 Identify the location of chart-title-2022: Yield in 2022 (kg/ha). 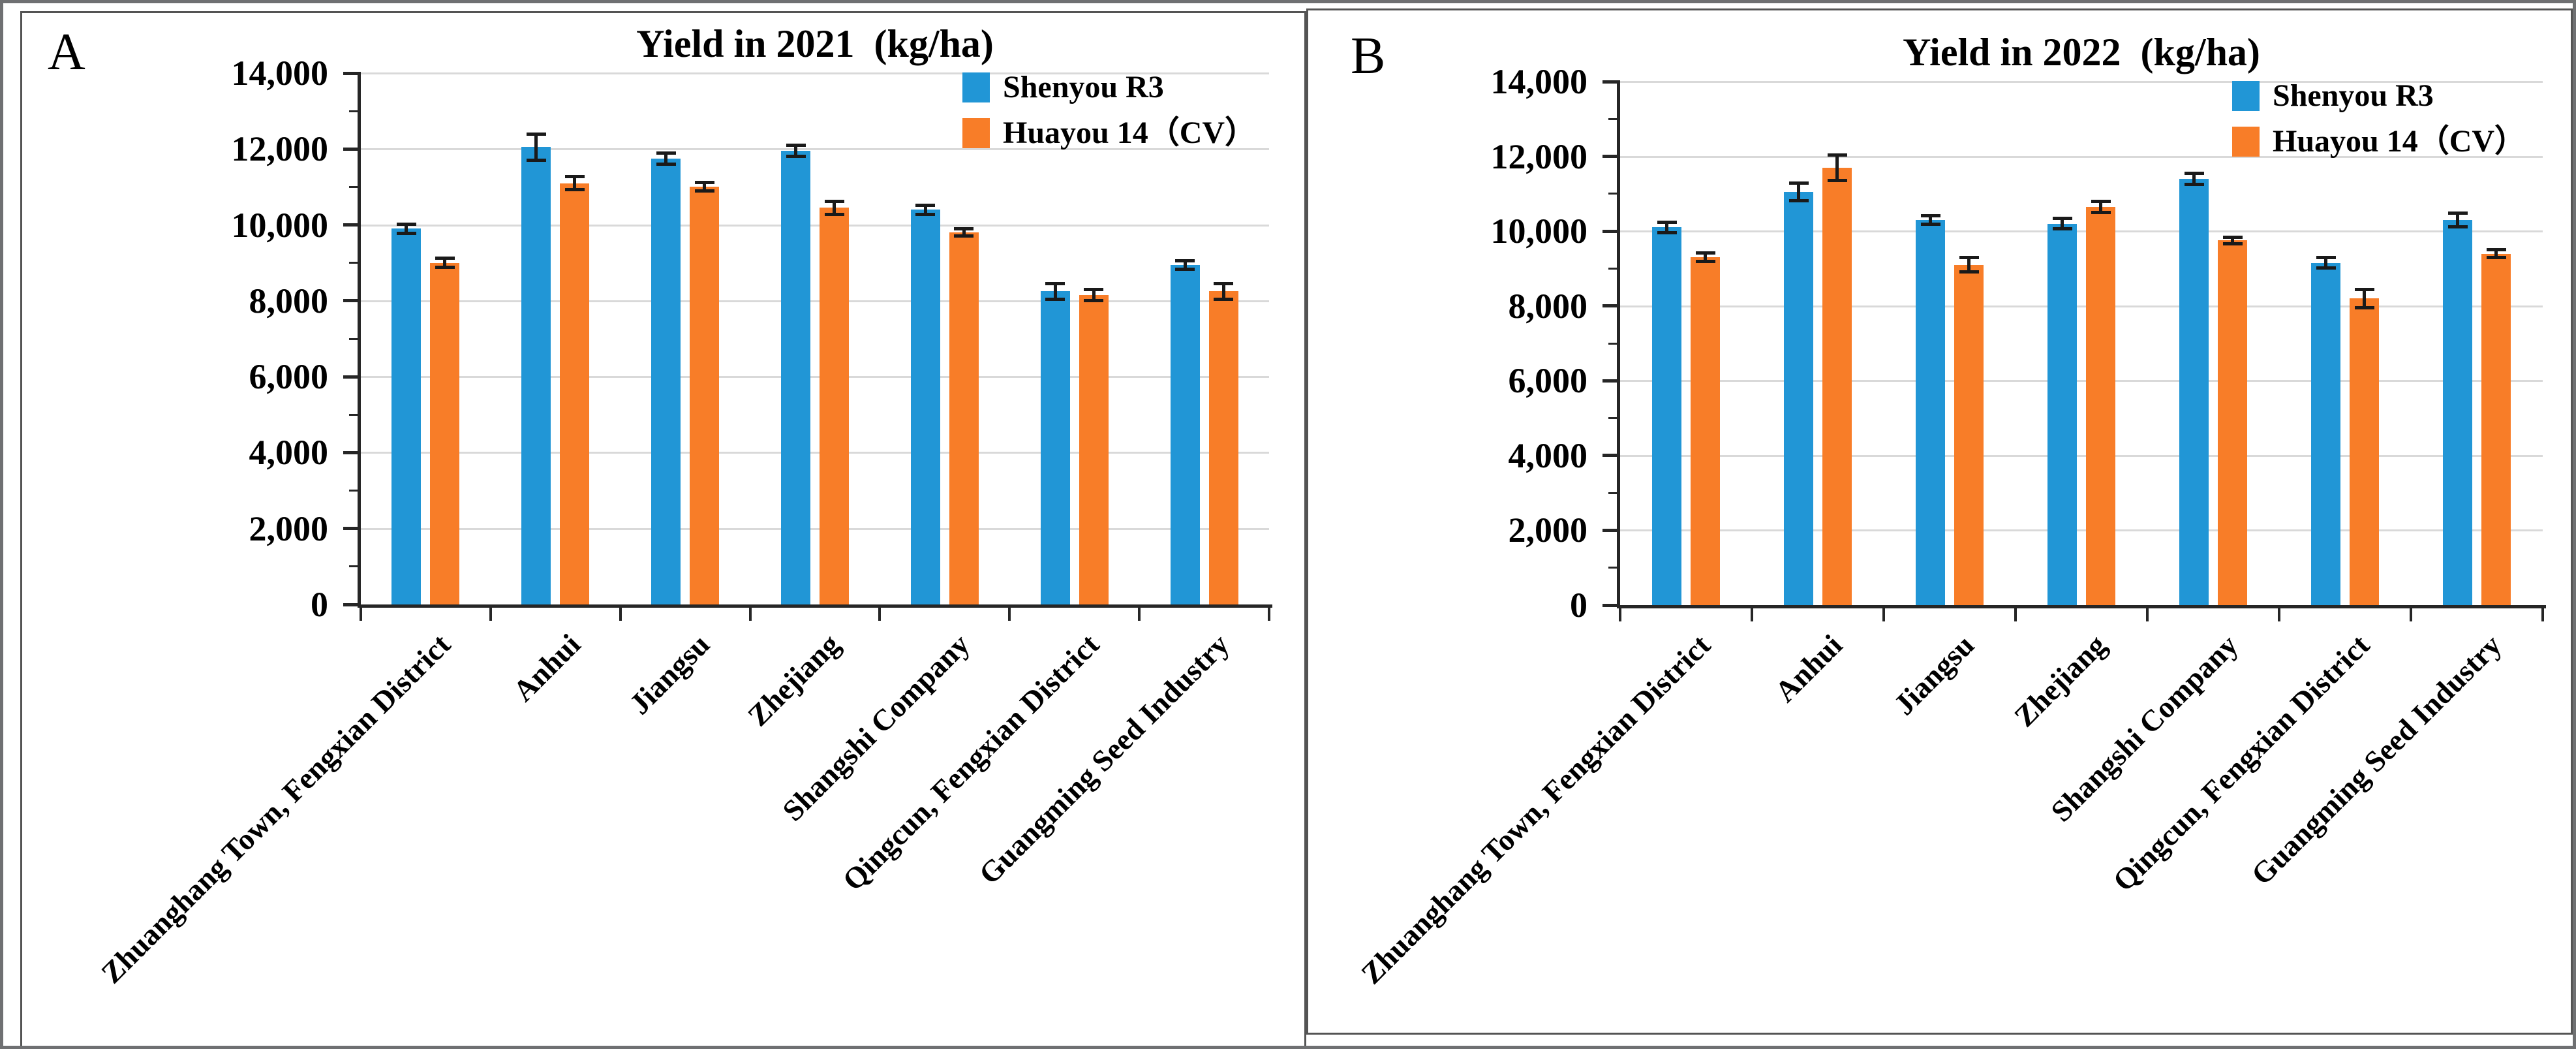
(2081, 52).